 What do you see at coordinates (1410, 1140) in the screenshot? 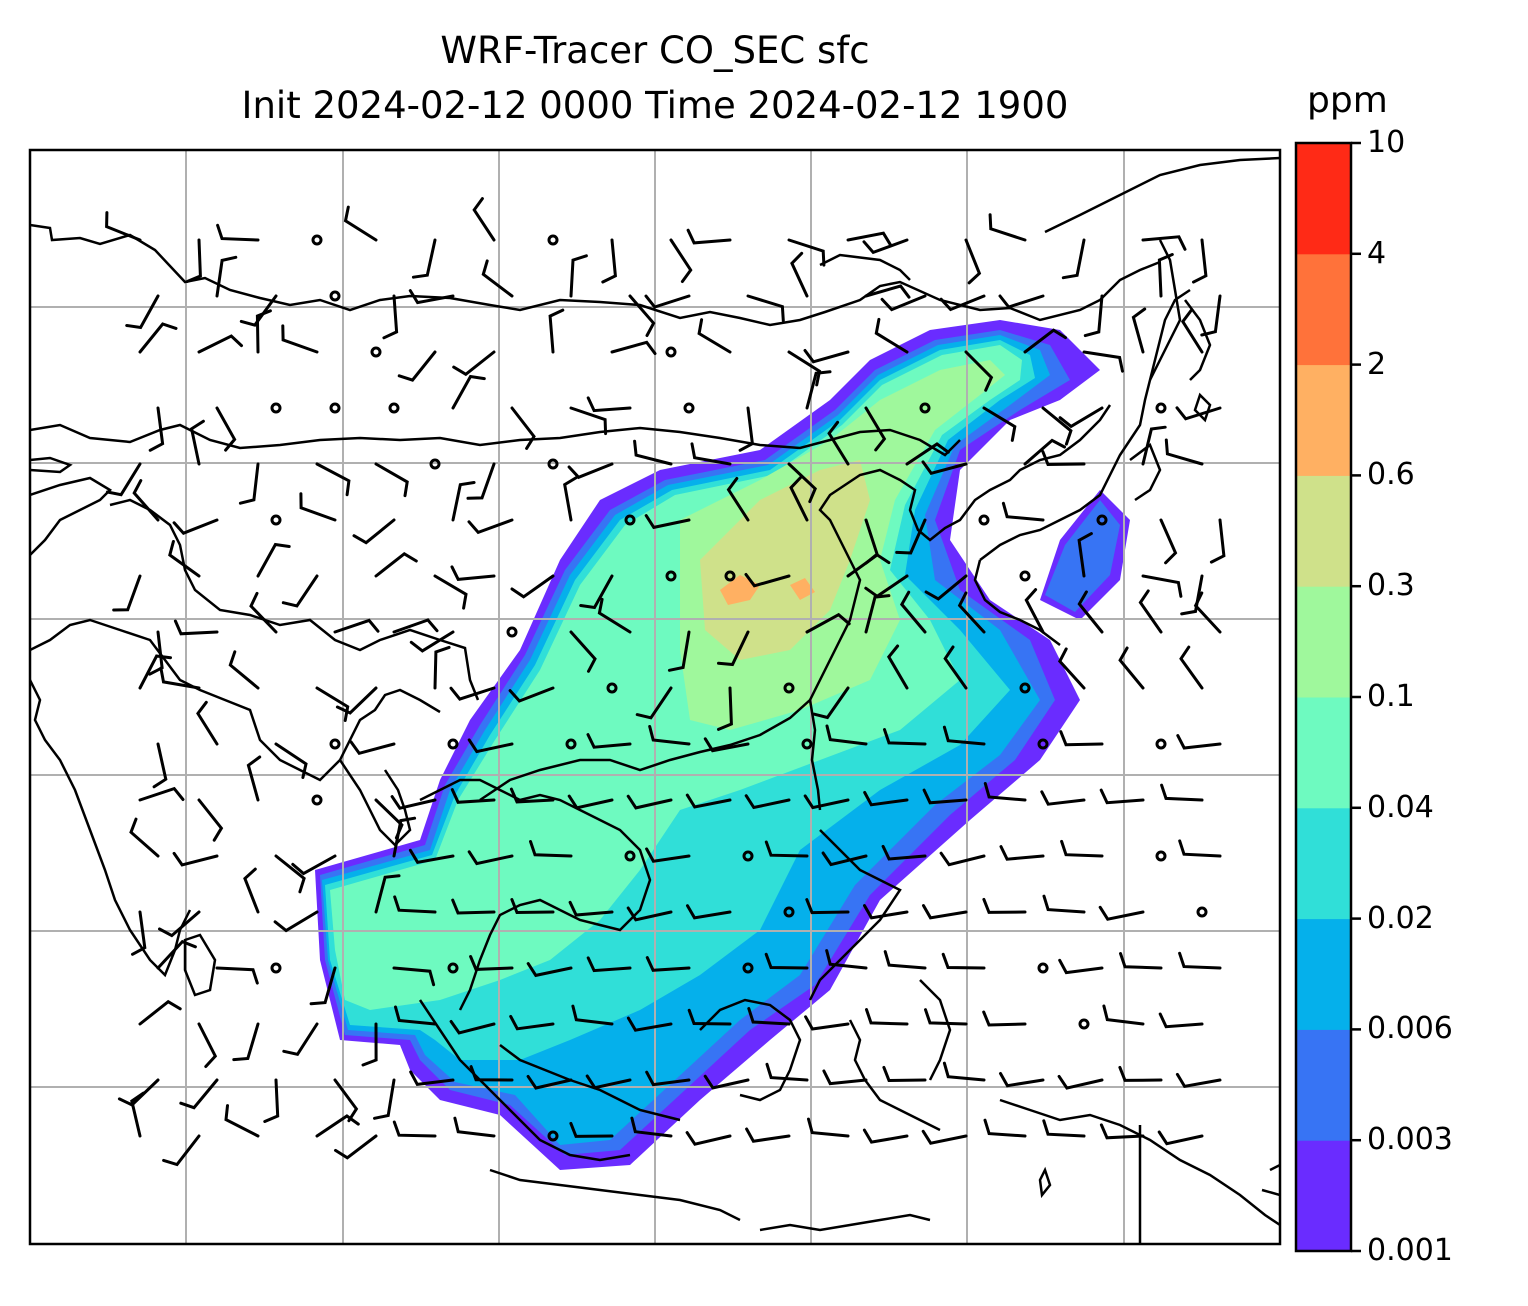
I see `colorbar-tick-label: 0.003` at bounding box center [1410, 1140].